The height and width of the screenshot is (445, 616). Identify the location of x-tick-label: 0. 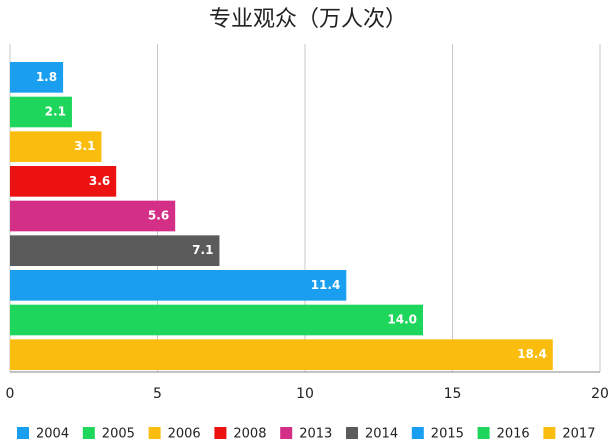
(10, 394).